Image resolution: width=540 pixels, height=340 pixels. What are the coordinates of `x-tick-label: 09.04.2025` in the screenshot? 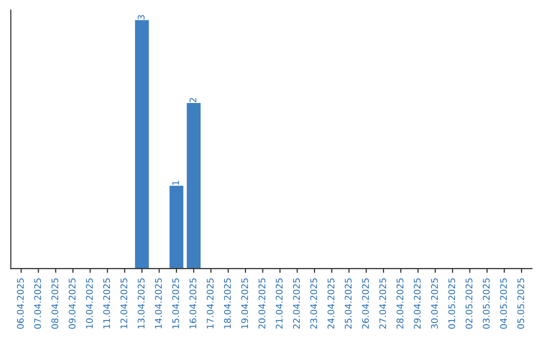 It's located at (72, 303).